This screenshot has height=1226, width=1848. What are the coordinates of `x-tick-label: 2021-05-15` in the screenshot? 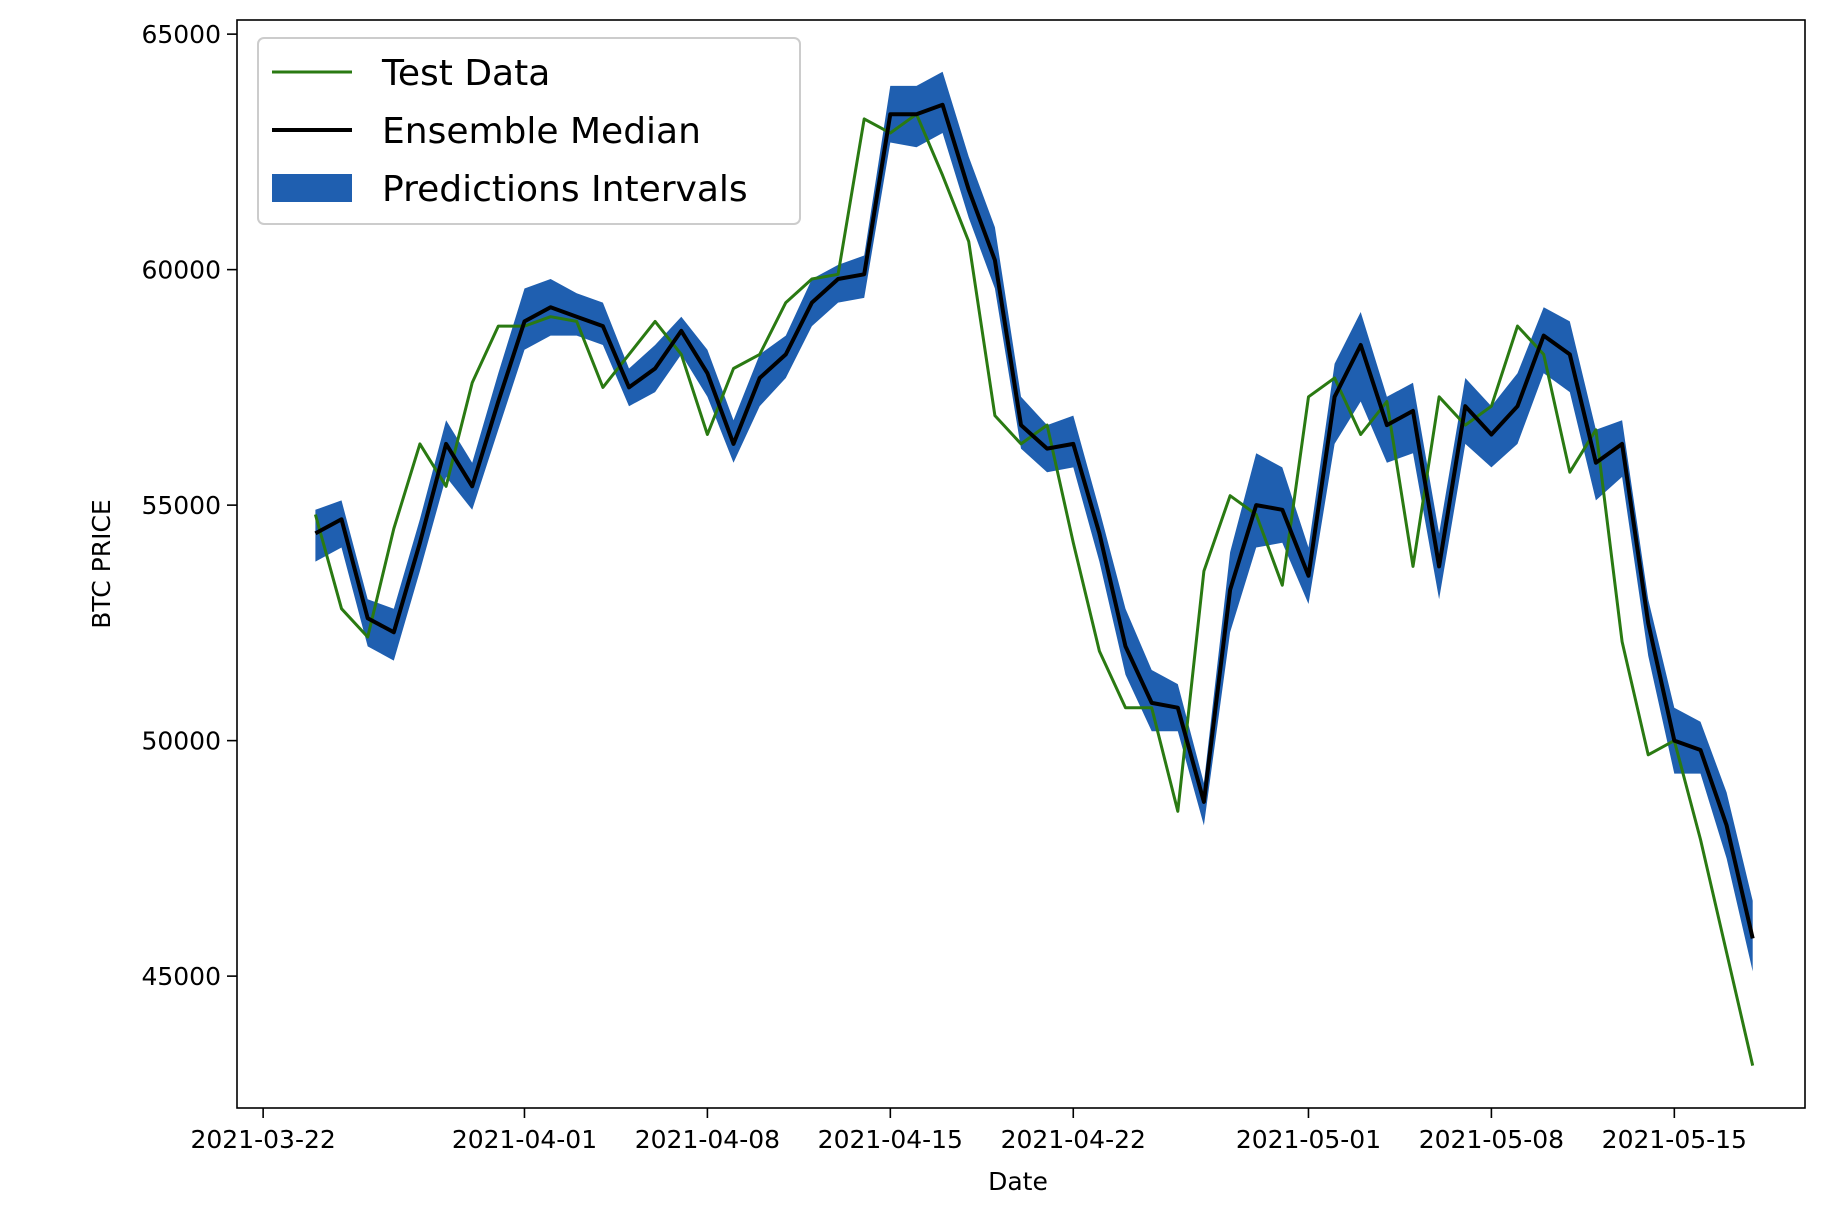 It's located at (1674, 1139).